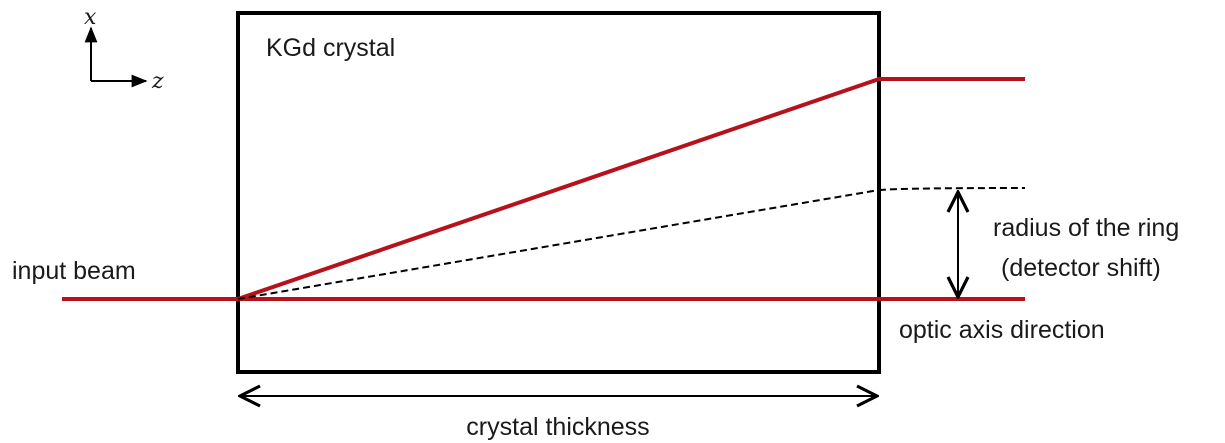  Describe the element at coordinates (74, 271) in the screenshot. I see `input-beam-label: input beam` at that location.